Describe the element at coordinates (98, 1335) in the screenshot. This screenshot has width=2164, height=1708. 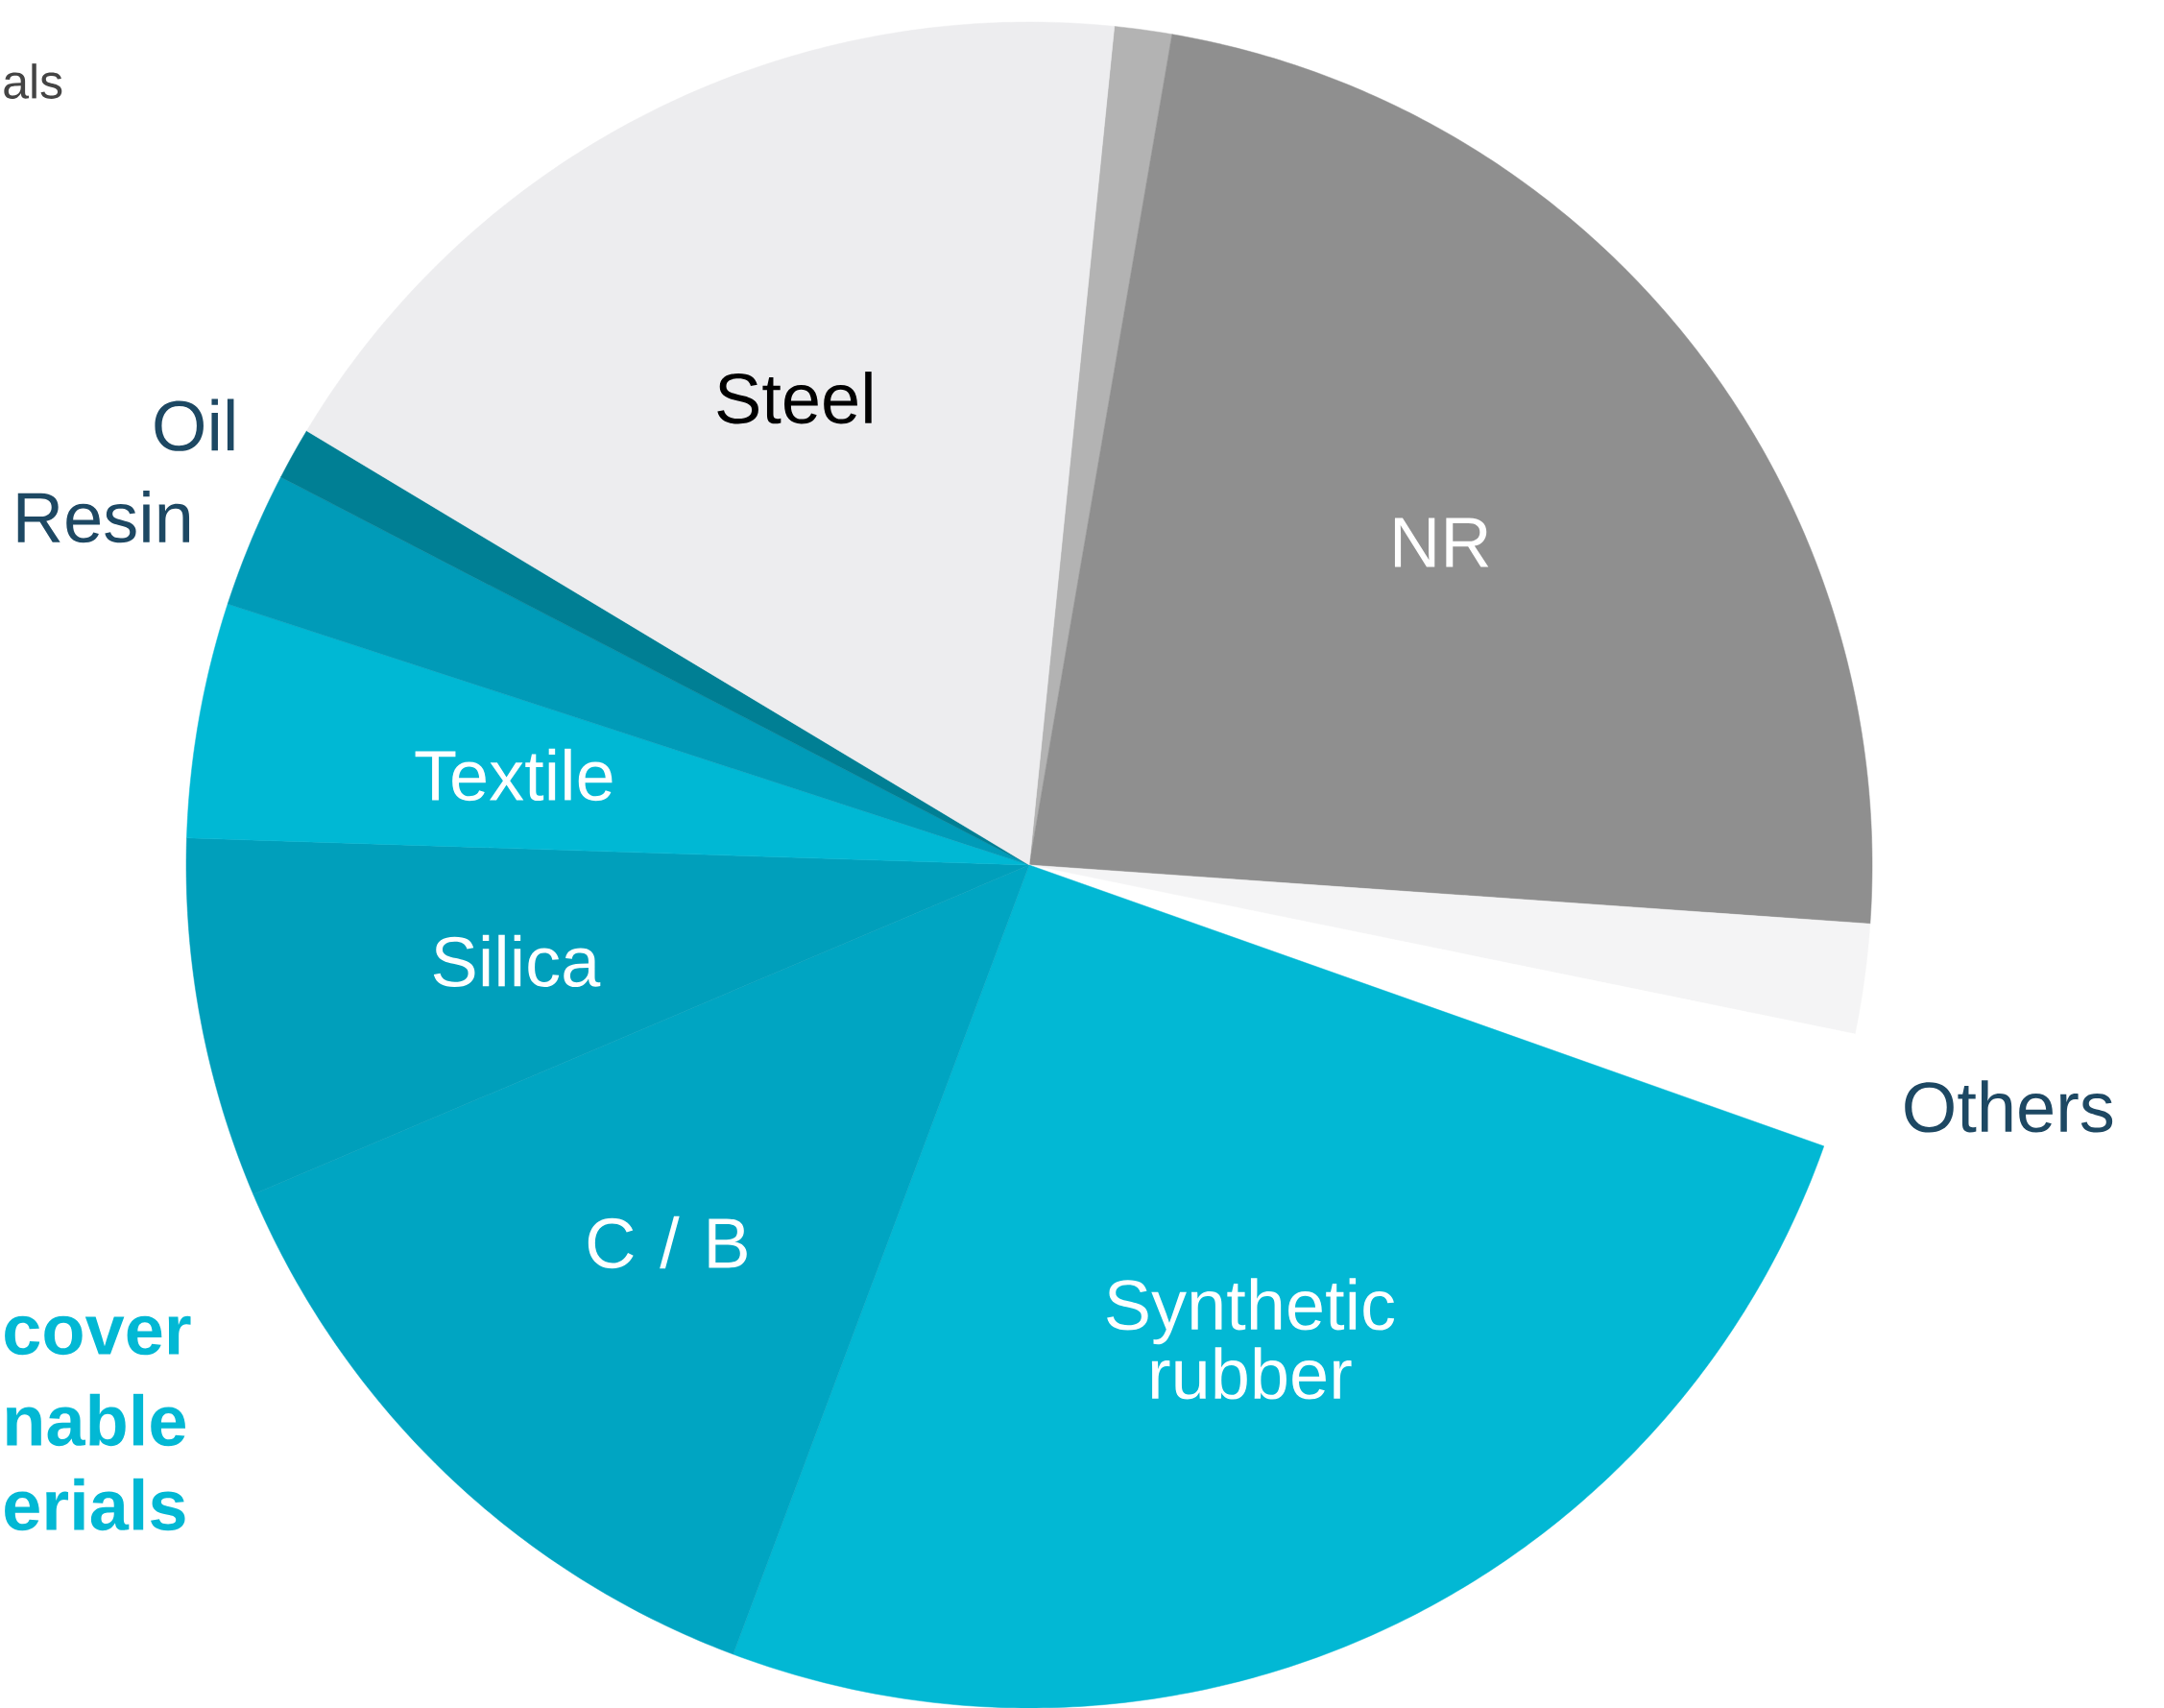
I see `text: cover` at that location.